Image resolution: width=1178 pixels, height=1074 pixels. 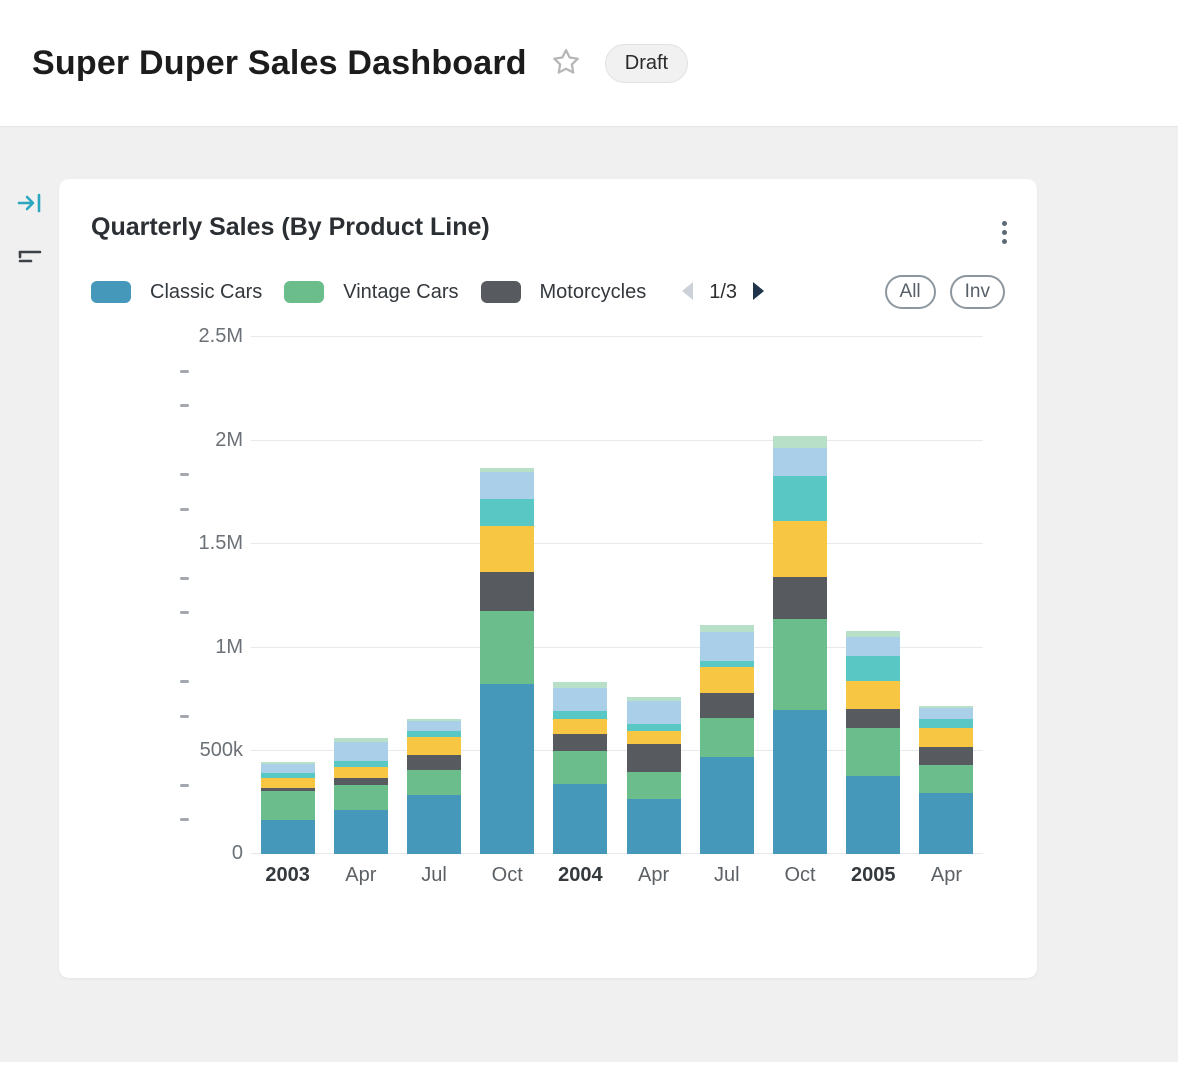 I want to click on legend-label: Motorcycles, so click(x=593, y=291).